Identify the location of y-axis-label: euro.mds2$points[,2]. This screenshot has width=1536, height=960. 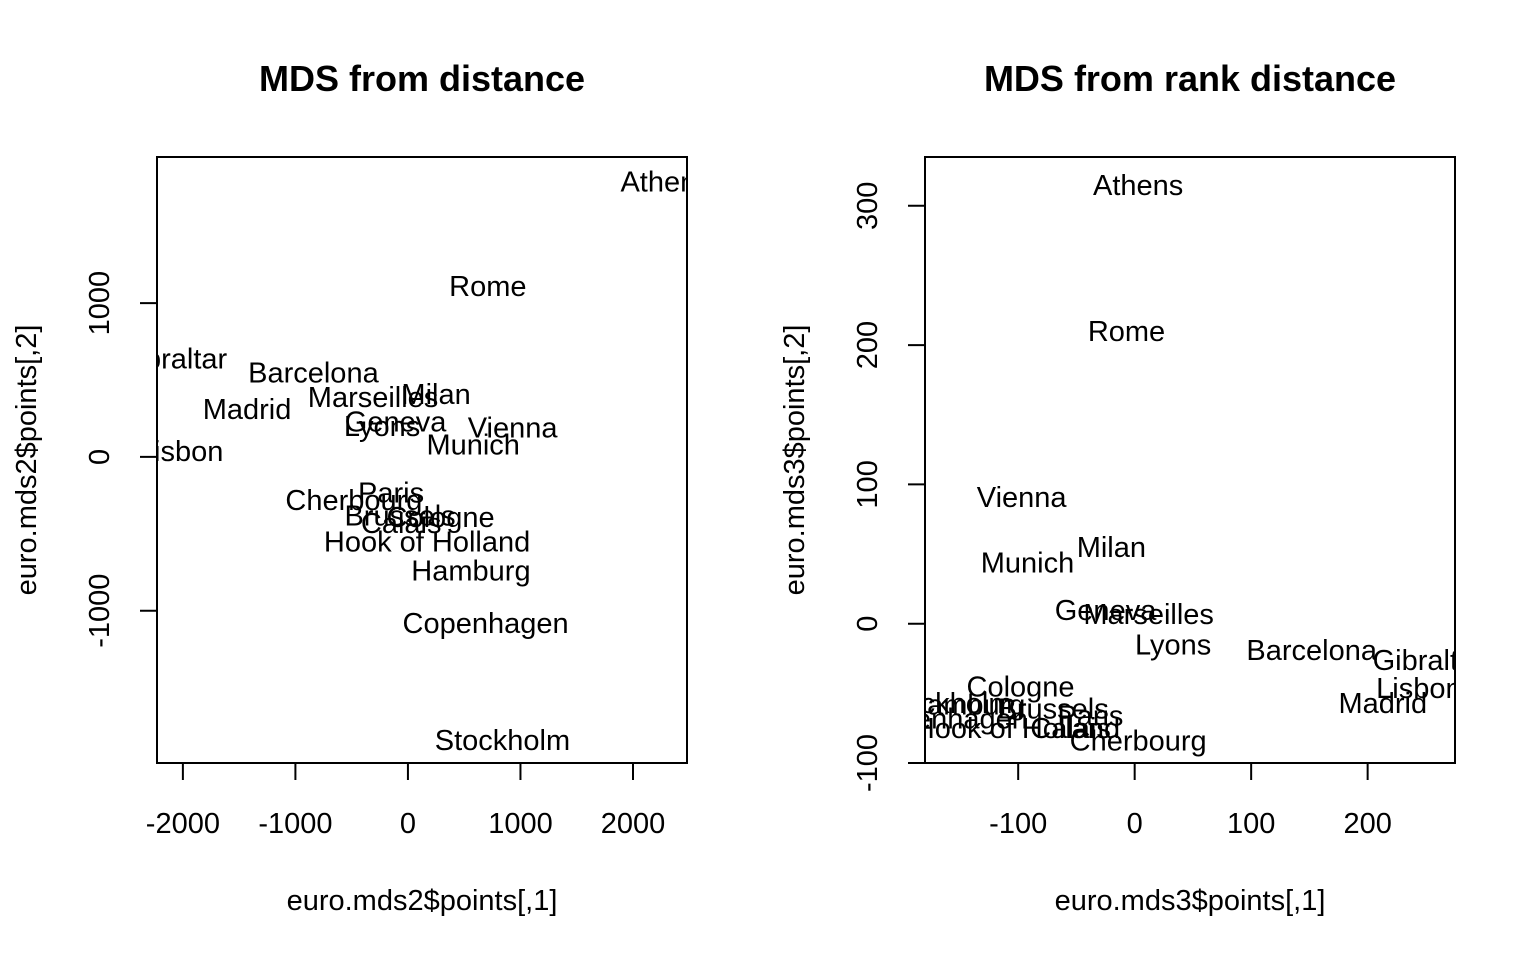
(27, 460).